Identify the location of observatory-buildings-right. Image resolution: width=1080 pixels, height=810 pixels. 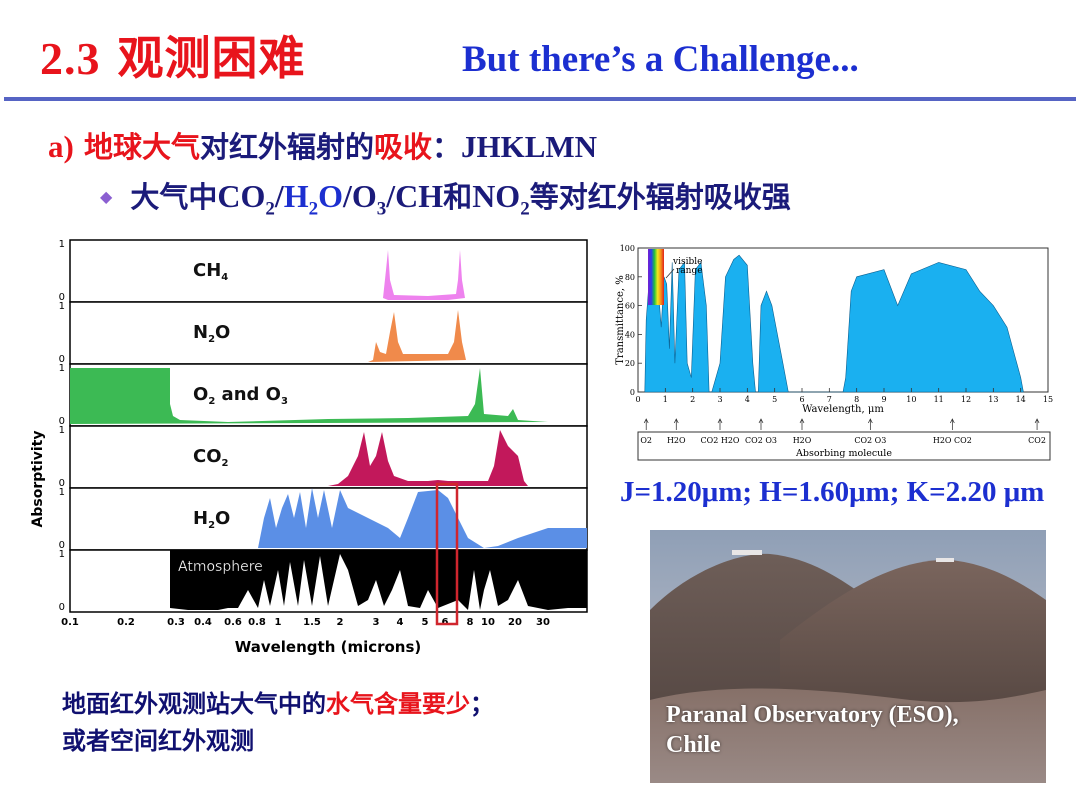
(945, 560).